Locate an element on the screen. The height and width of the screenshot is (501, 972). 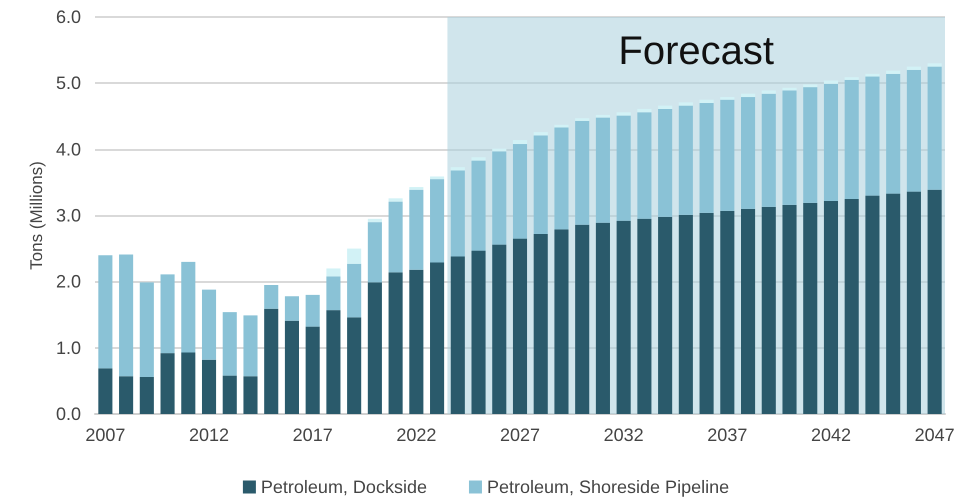
x-tick-label: 2037 is located at coordinates (727, 435).